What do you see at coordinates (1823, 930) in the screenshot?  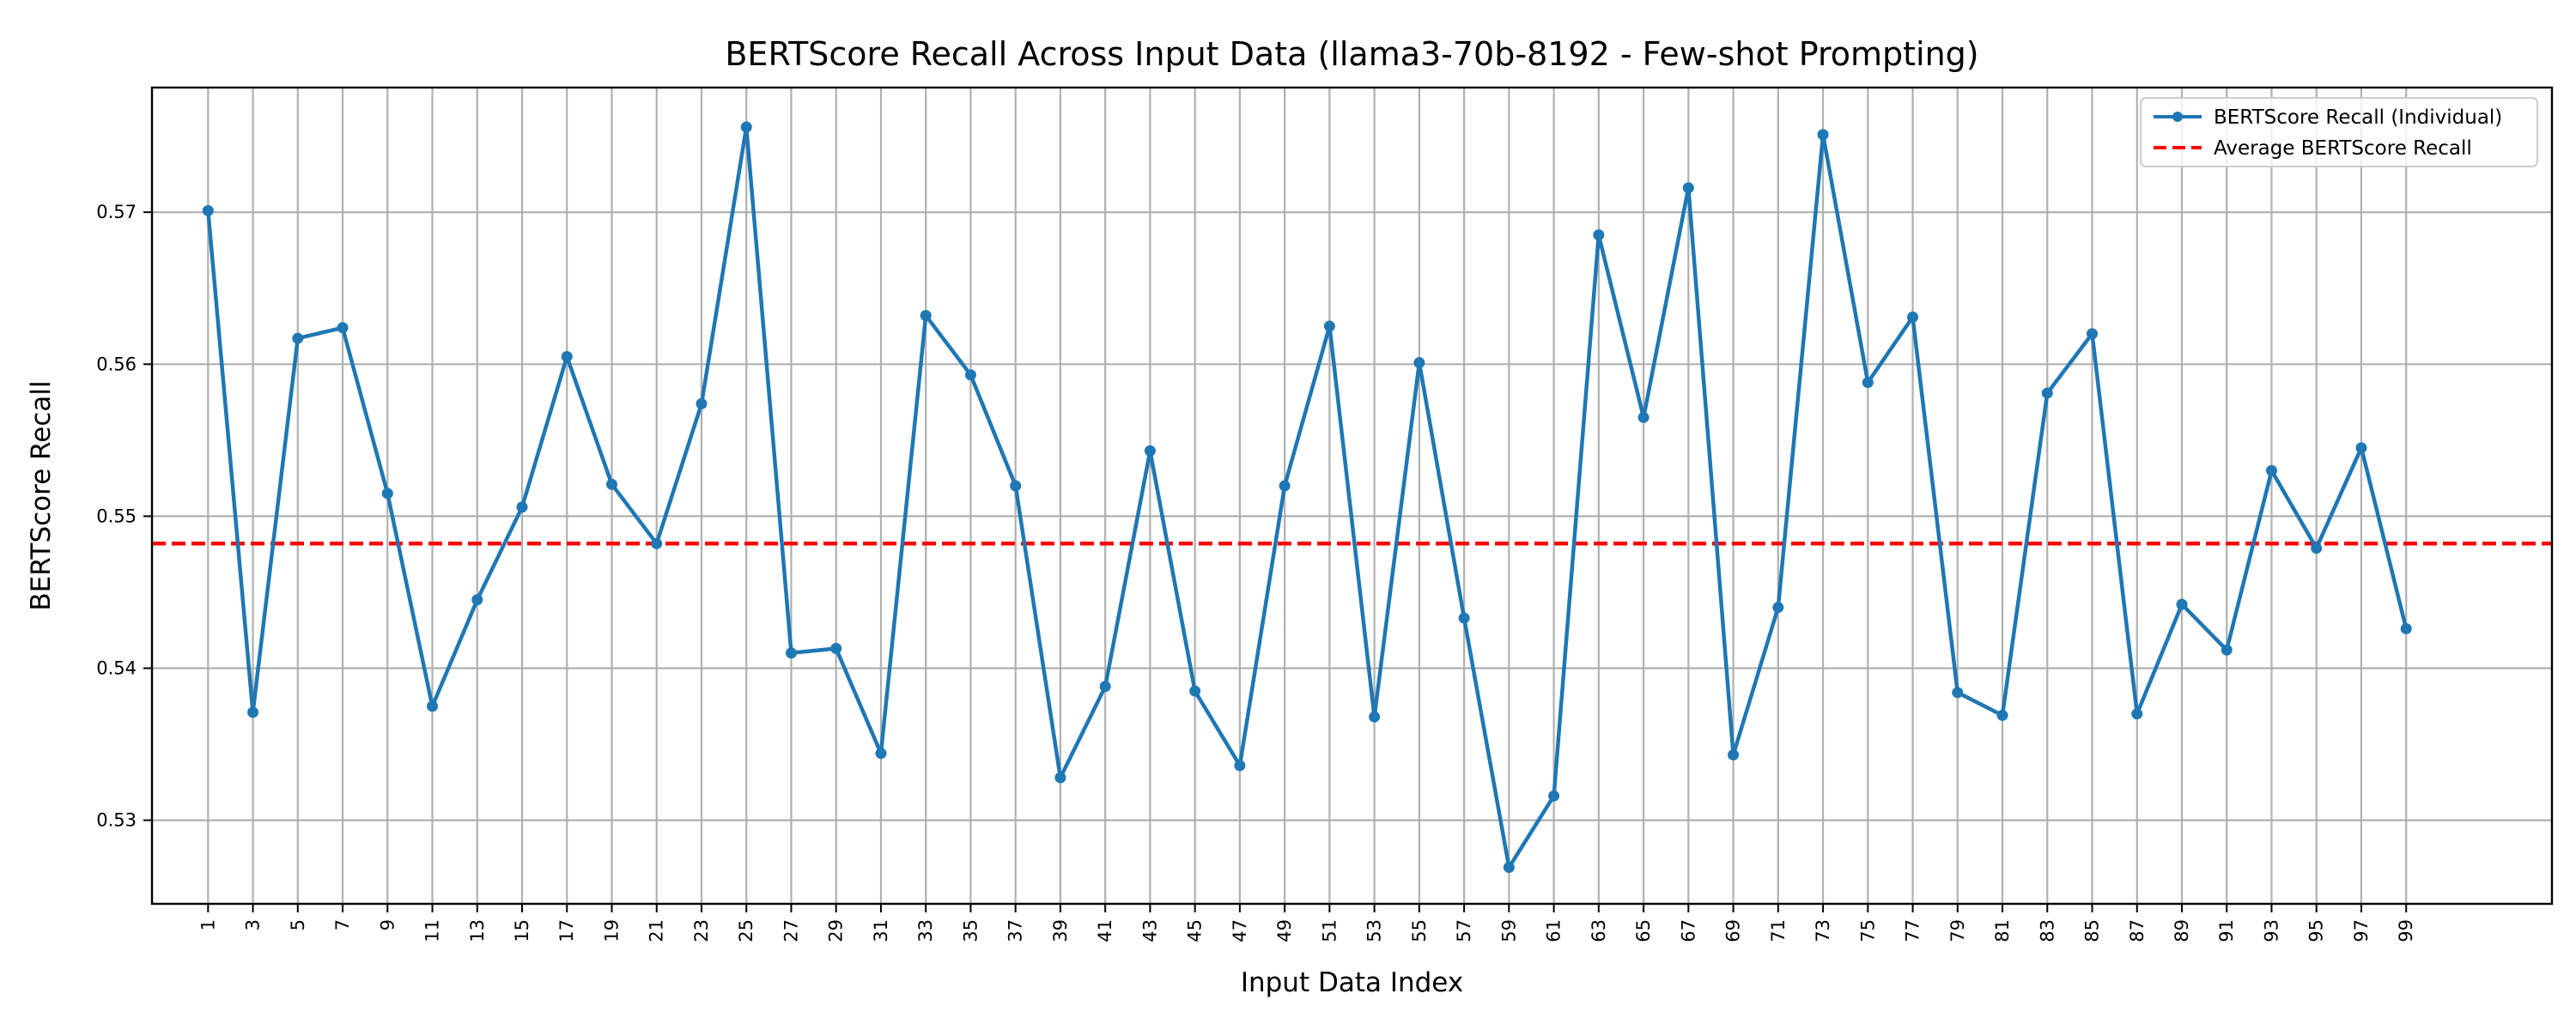 I see `x-tick-label: 73` at bounding box center [1823, 930].